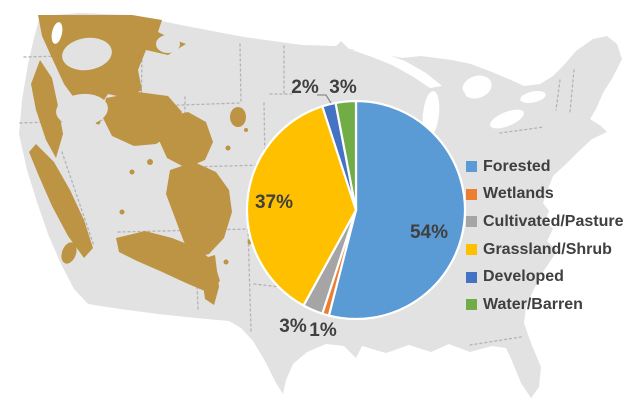 This screenshot has height=406, width=640. What do you see at coordinates (429, 232) in the screenshot?
I see `pie-data-label-forested: 54%` at bounding box center [429, 232].